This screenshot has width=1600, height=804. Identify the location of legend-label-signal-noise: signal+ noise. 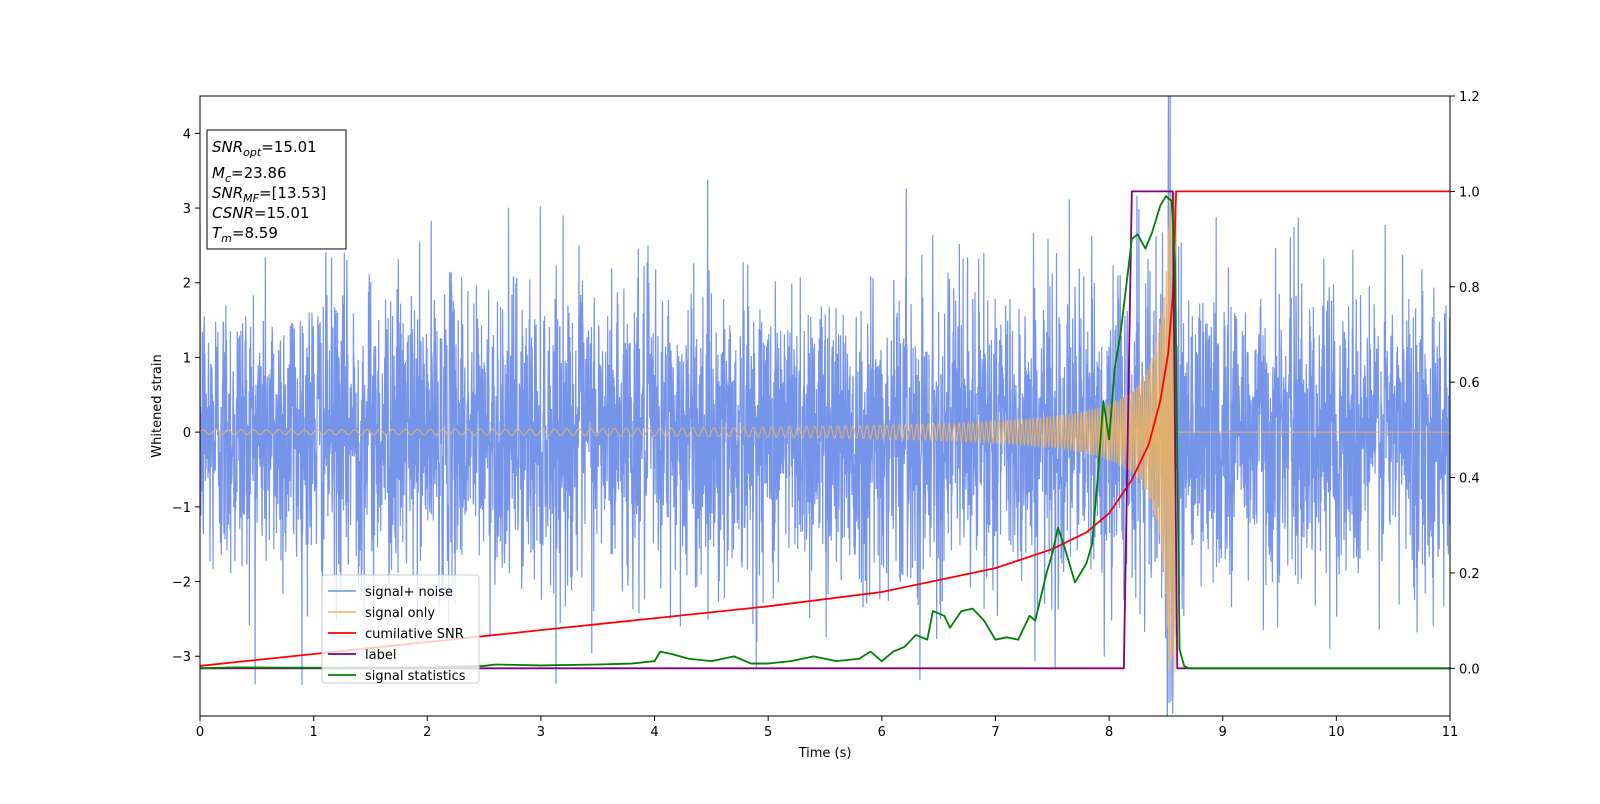
(409, 592).